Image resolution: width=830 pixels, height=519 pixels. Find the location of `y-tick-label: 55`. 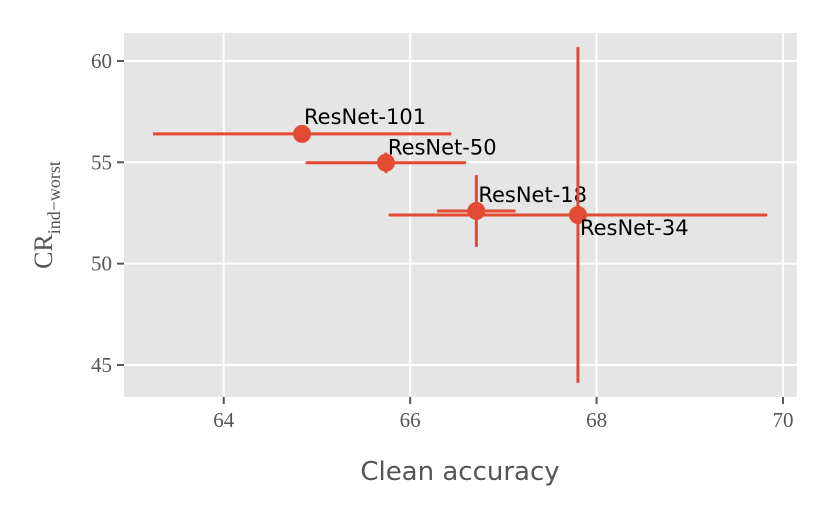

y-tick-label: 55 is located at coordinates (101, 162).